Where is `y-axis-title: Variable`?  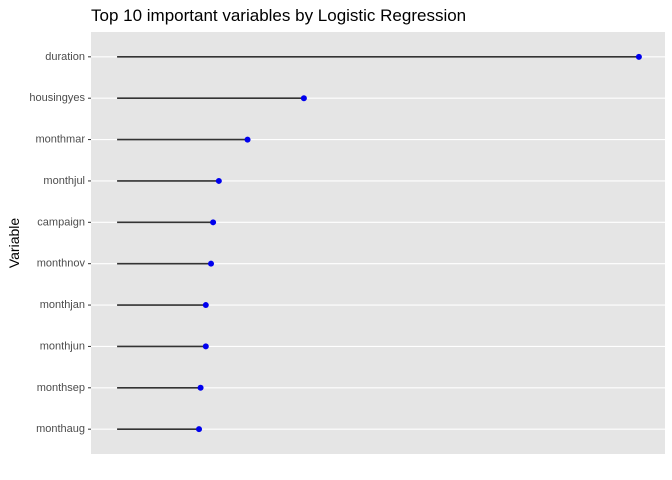
y-axis-title: Variable is located at coordinates (14, 243).